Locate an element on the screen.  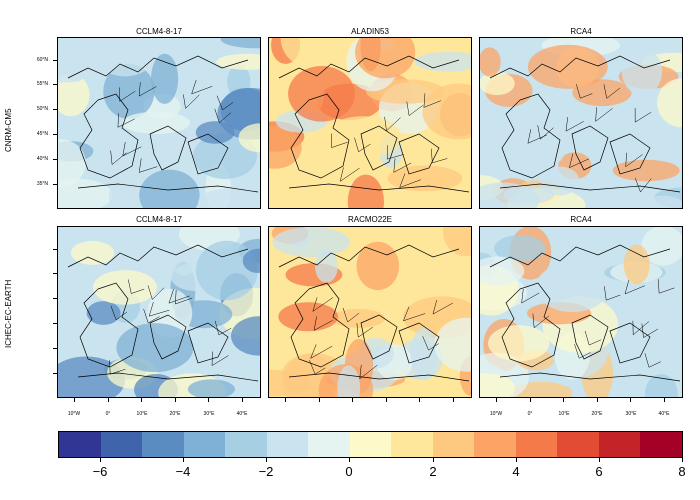
colorbar-label: 8 is located at coordinates (682, 471).